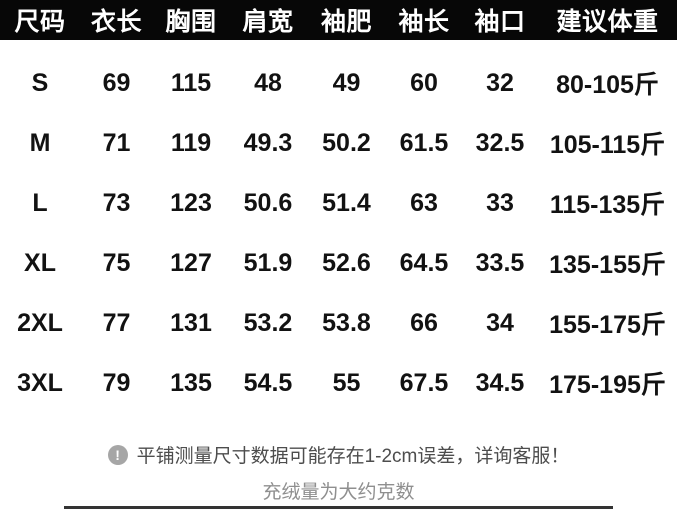 This screenshot has height=509, width=677. Describe the element at coordinates (500, 142) in the screenshot. I see `table-cell: 32.5` at that location.